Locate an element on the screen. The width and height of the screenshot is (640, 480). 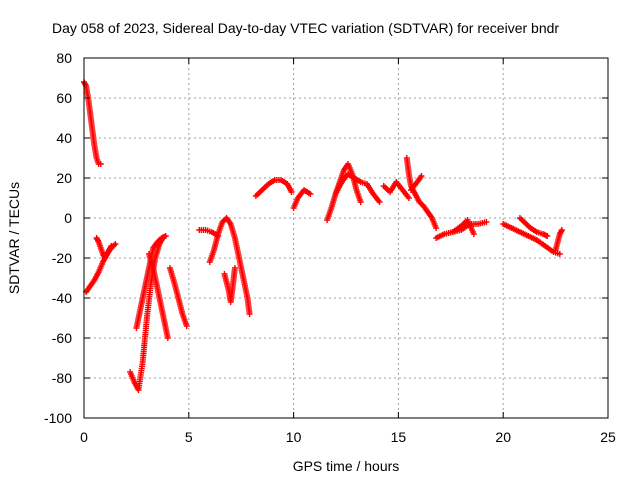
y-tick-label: -20 is located at coordinates (62, 258).